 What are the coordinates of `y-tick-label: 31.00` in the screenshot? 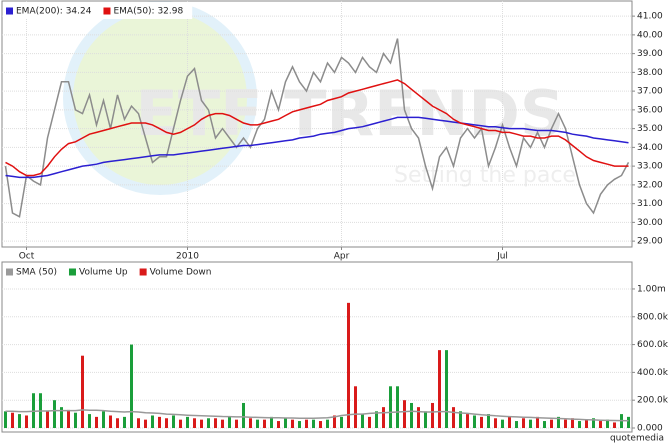 It's located at (650, 204).